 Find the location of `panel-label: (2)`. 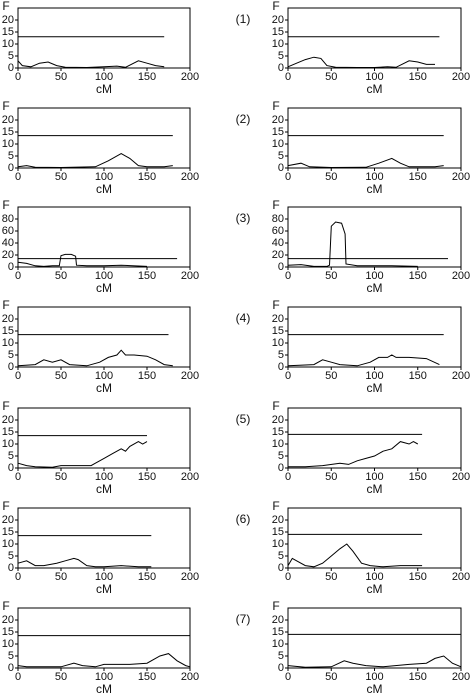

panel-label: (2) is located at coordinates (243, 119).